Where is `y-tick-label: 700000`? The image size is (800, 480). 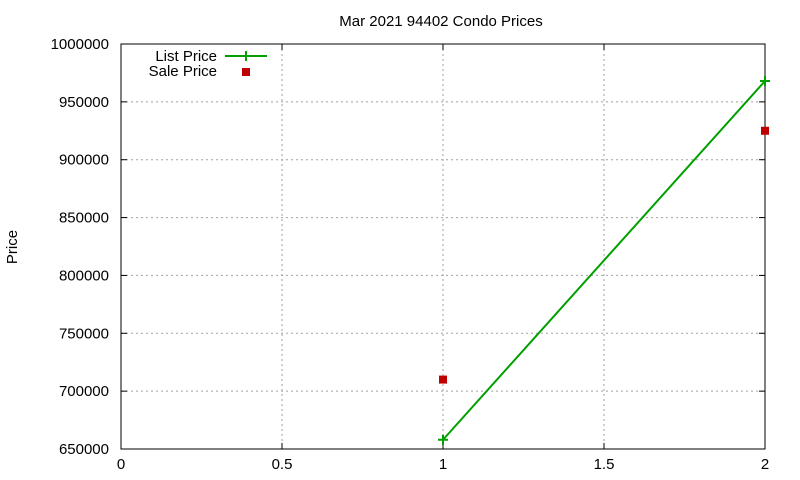 y-tick-label: 700000 is located at coordinates (84, 391).